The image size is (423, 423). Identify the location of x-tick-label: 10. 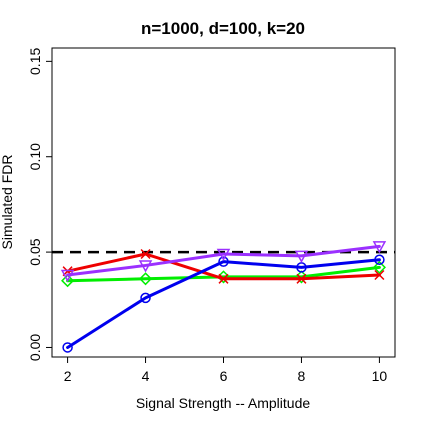
(380, 376).